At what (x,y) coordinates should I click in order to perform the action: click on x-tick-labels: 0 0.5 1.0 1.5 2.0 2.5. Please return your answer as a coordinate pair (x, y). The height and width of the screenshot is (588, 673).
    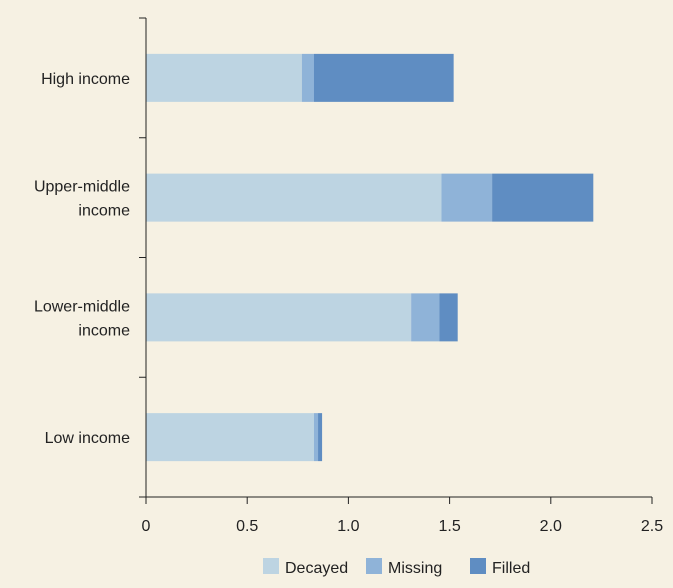
    Looking at the image, I should click on (403, 526).